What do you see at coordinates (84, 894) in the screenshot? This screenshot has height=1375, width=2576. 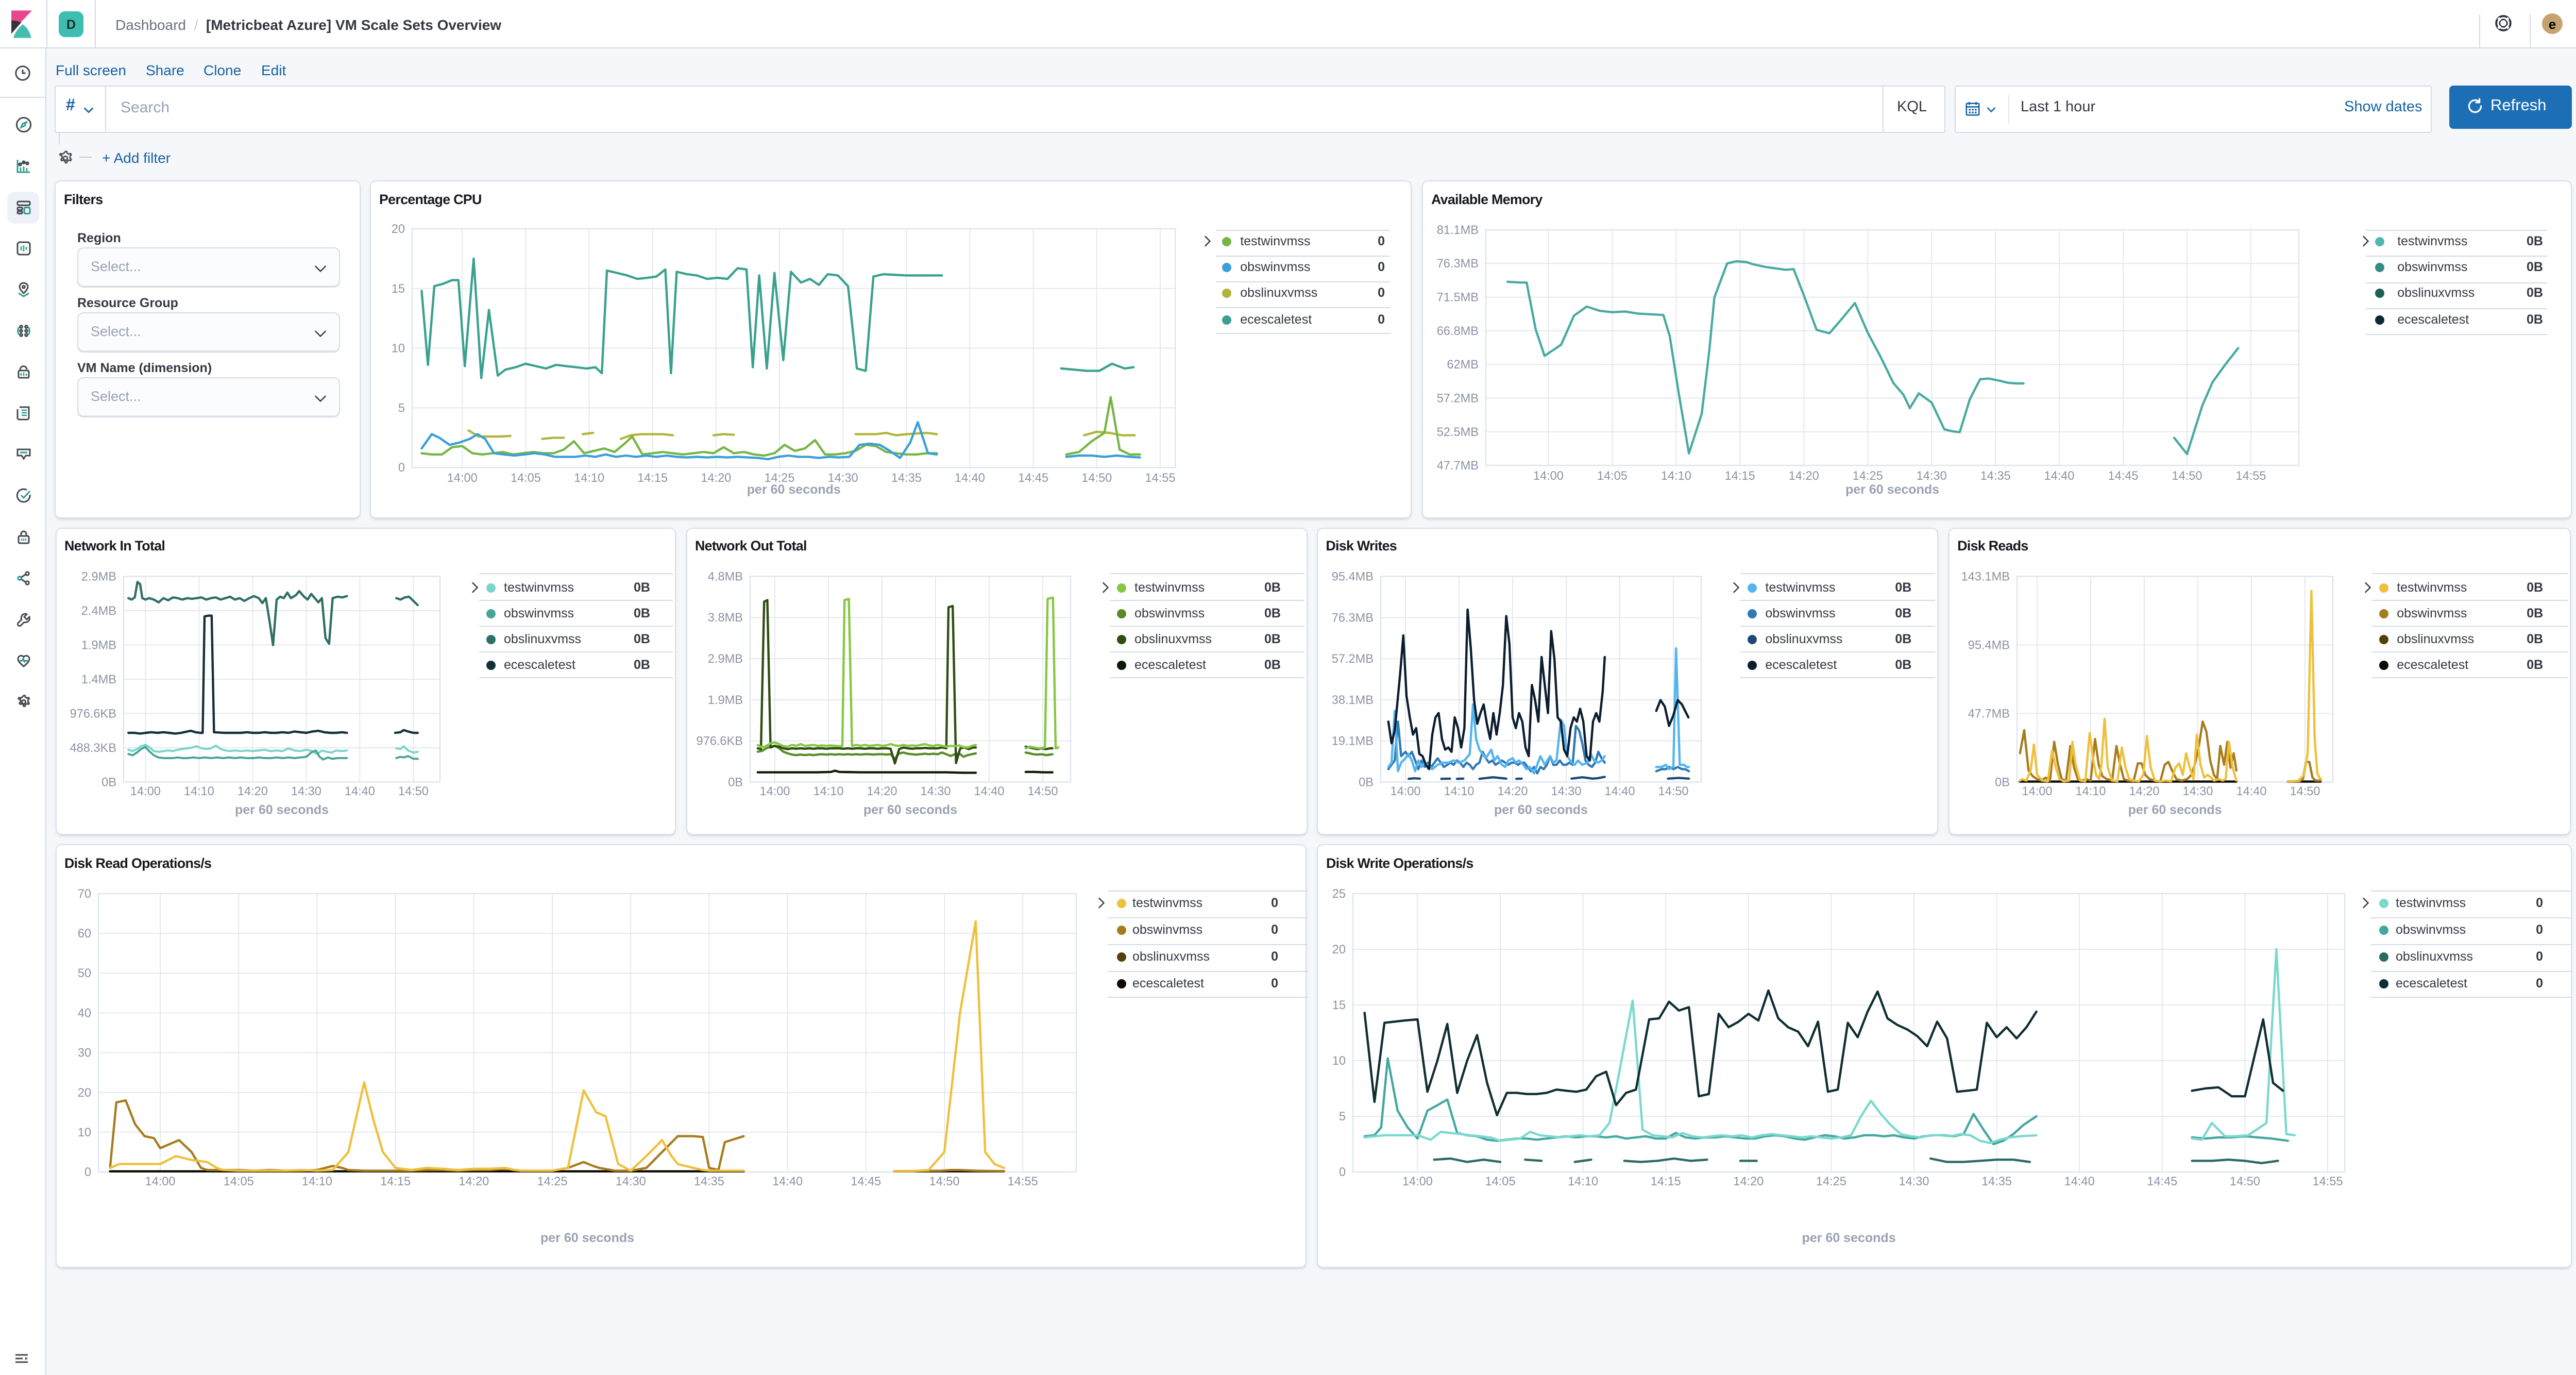 I see `svg-text: 70` at bounding box center [84, 894].